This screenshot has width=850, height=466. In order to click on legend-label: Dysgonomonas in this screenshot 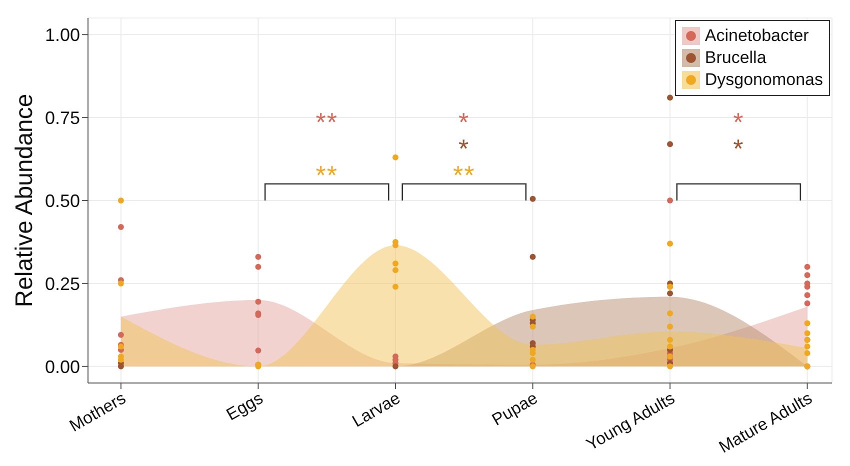, I will do `click(763, 80)`.